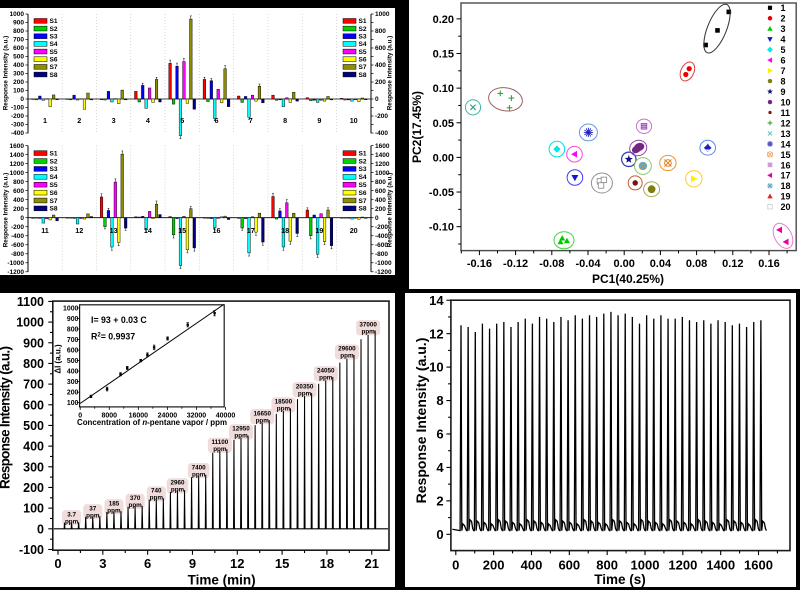 Image resolution: width=800 pixels, height=590 pixels. What do you see at coordinates (54, 60) in the screenshot?
I see `svg-text: S6` at bounding box center [54, 60].